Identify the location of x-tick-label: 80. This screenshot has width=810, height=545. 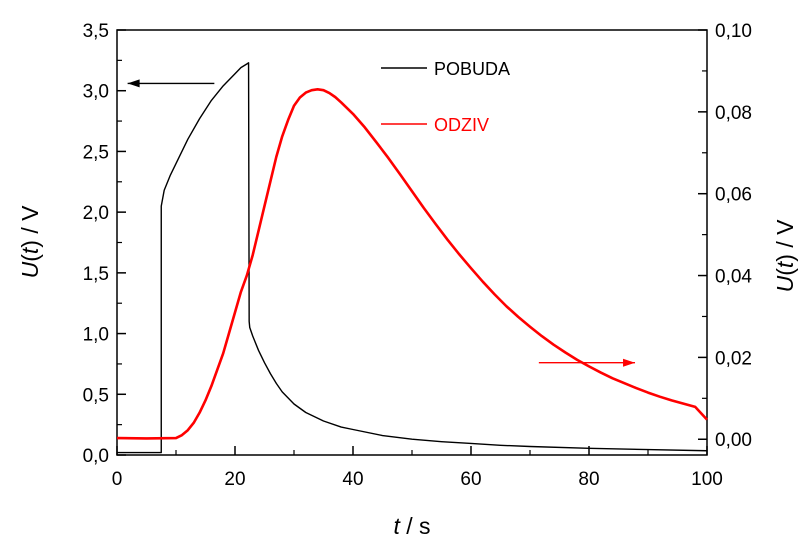
(588, 479).